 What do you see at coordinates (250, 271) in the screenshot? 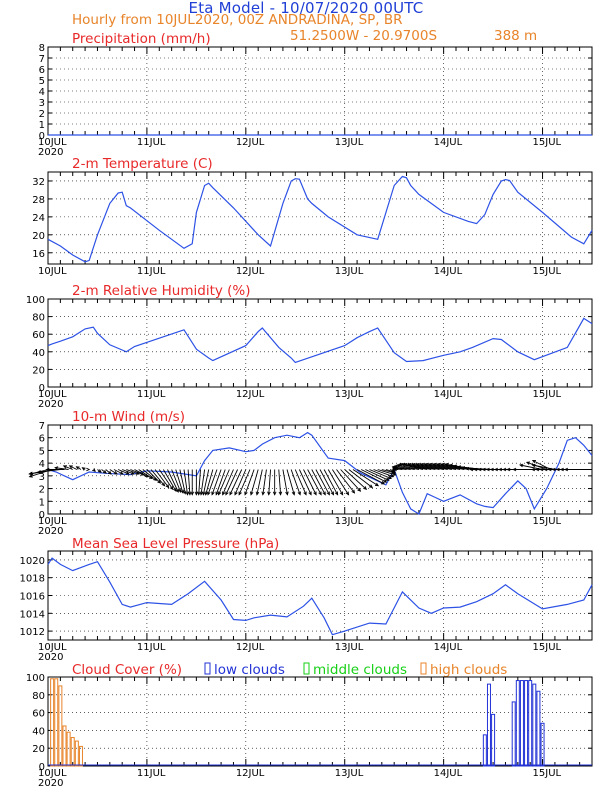
I see `x-tick-label: 12JUL` at bounding box center [250, 271].